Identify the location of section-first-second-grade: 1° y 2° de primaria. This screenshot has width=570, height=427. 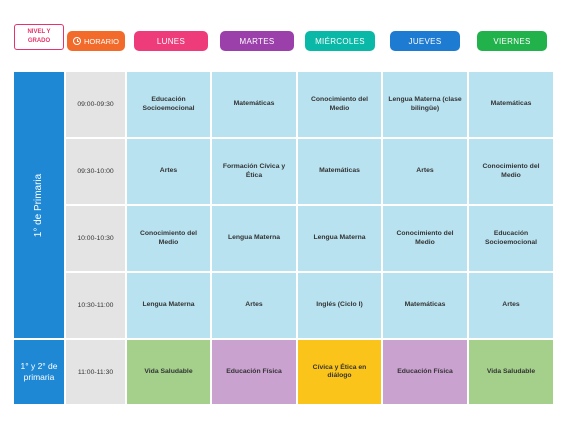
(39, 372).